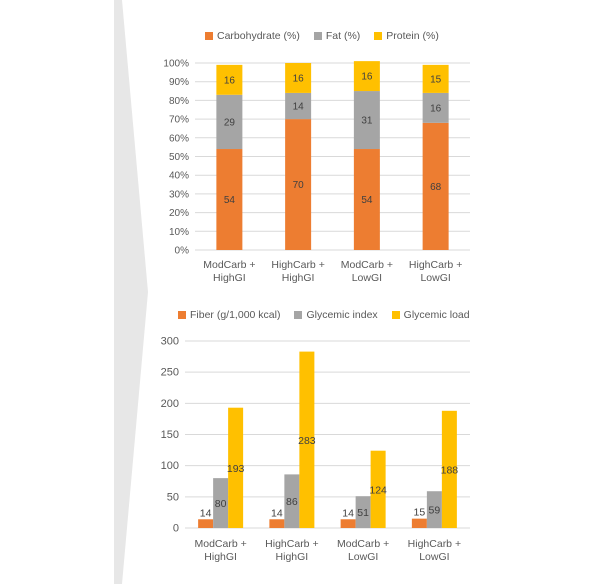  I want to click on legend-label: Fat (%), so click(343, 36).